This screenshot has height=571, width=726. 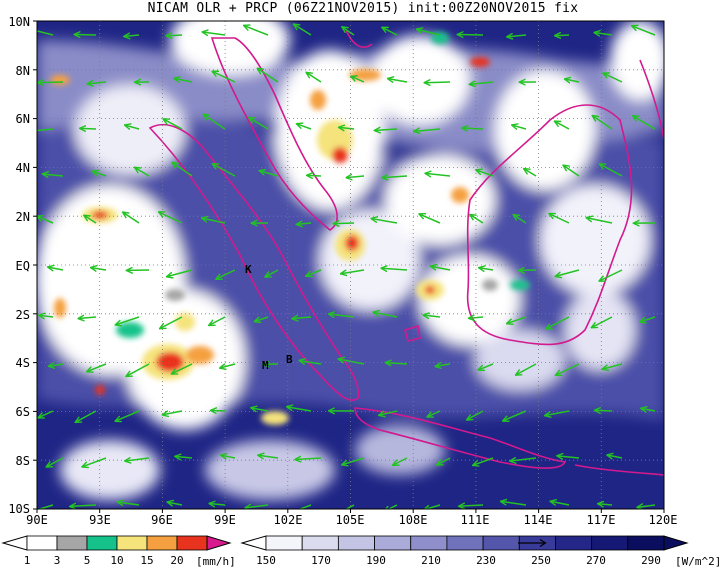 What do you see at coordinates (431, 560) in the screenshot?
I see `olr-tick-label: 210` at bounding box center [431, 560].